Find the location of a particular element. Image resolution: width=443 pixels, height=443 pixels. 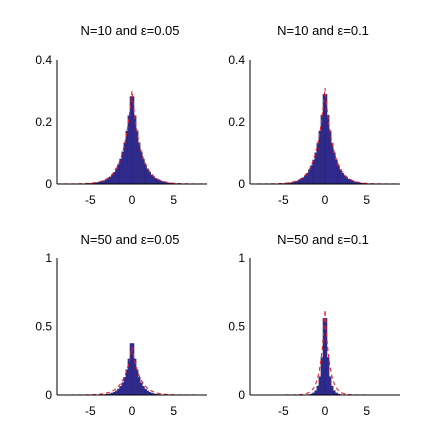

panel-title: N=50 and ε=0.1 is located at coordinates (323, 239).